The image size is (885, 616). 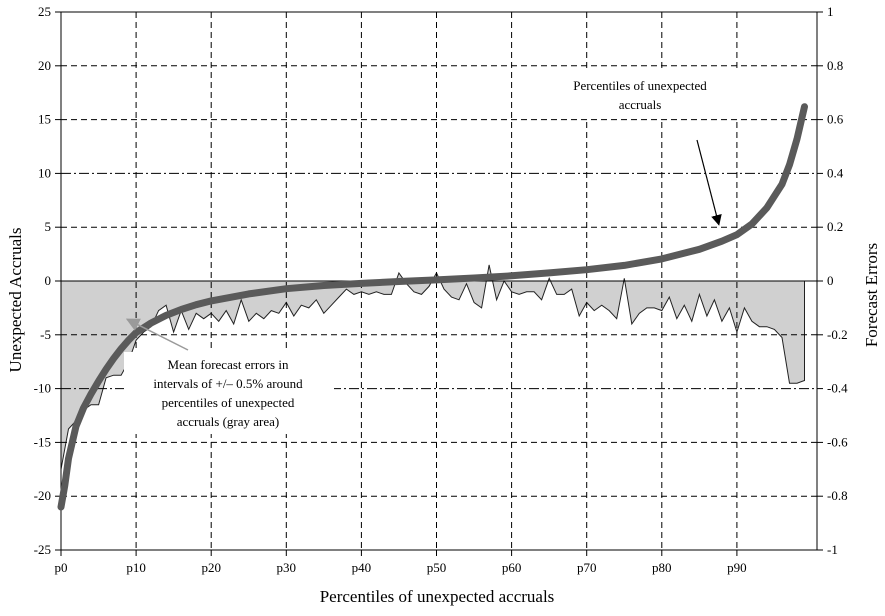 I want to click on x-tick-label: p20, so click(x=211, y=567).